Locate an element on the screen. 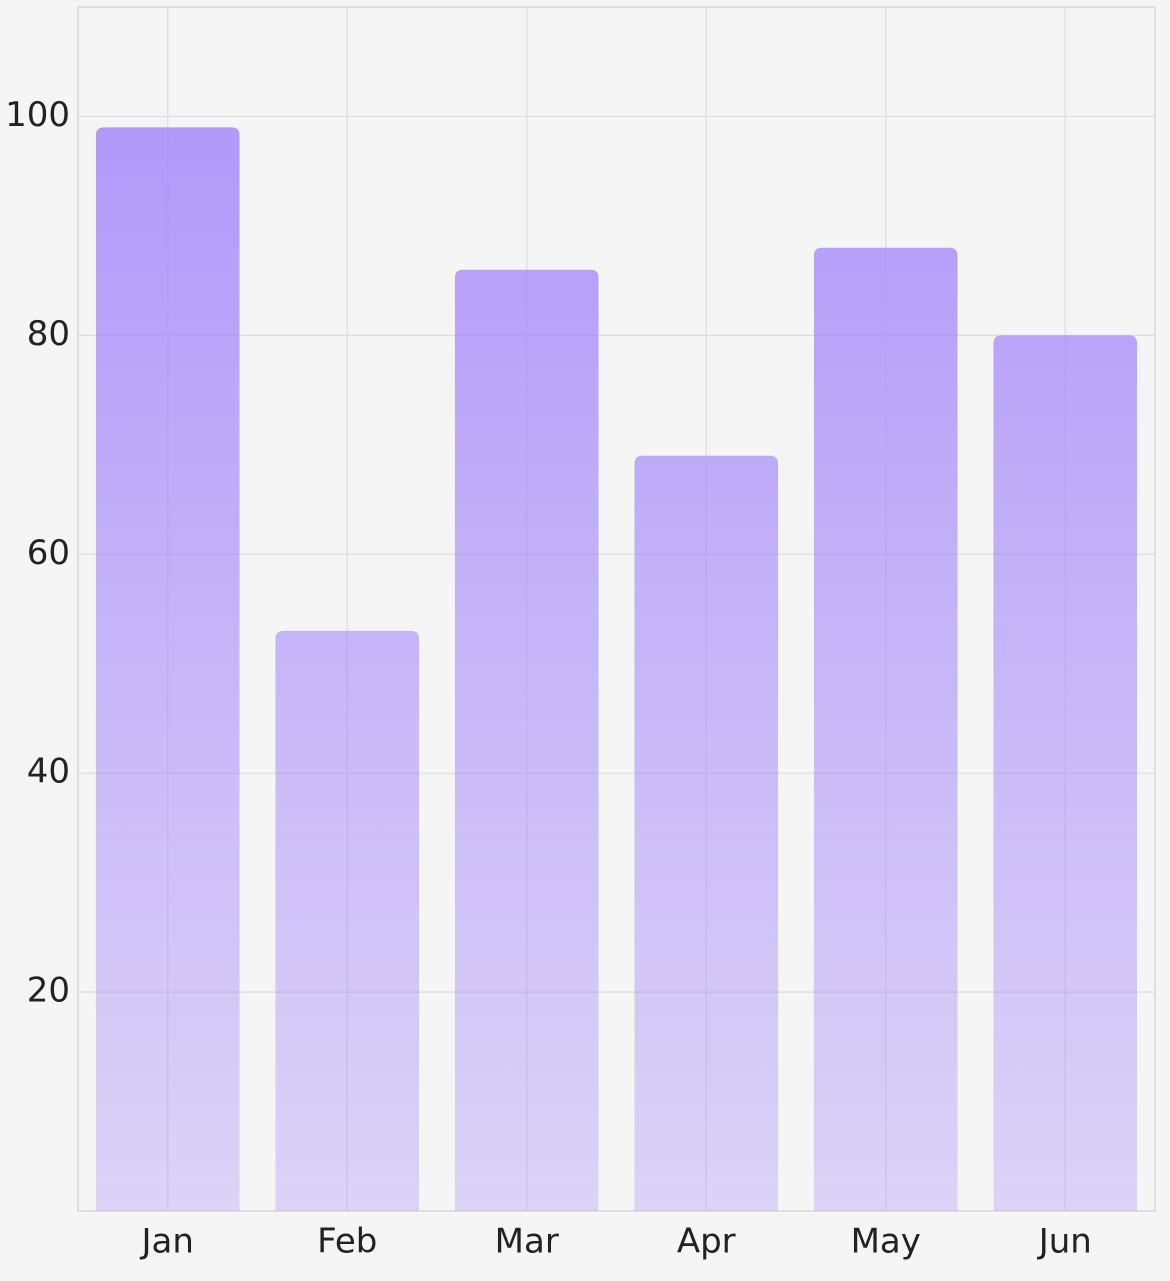 The width and height of the screenshot is (1170, 1281). x-tick-label: Apr is located at coordinates (706, 1242).